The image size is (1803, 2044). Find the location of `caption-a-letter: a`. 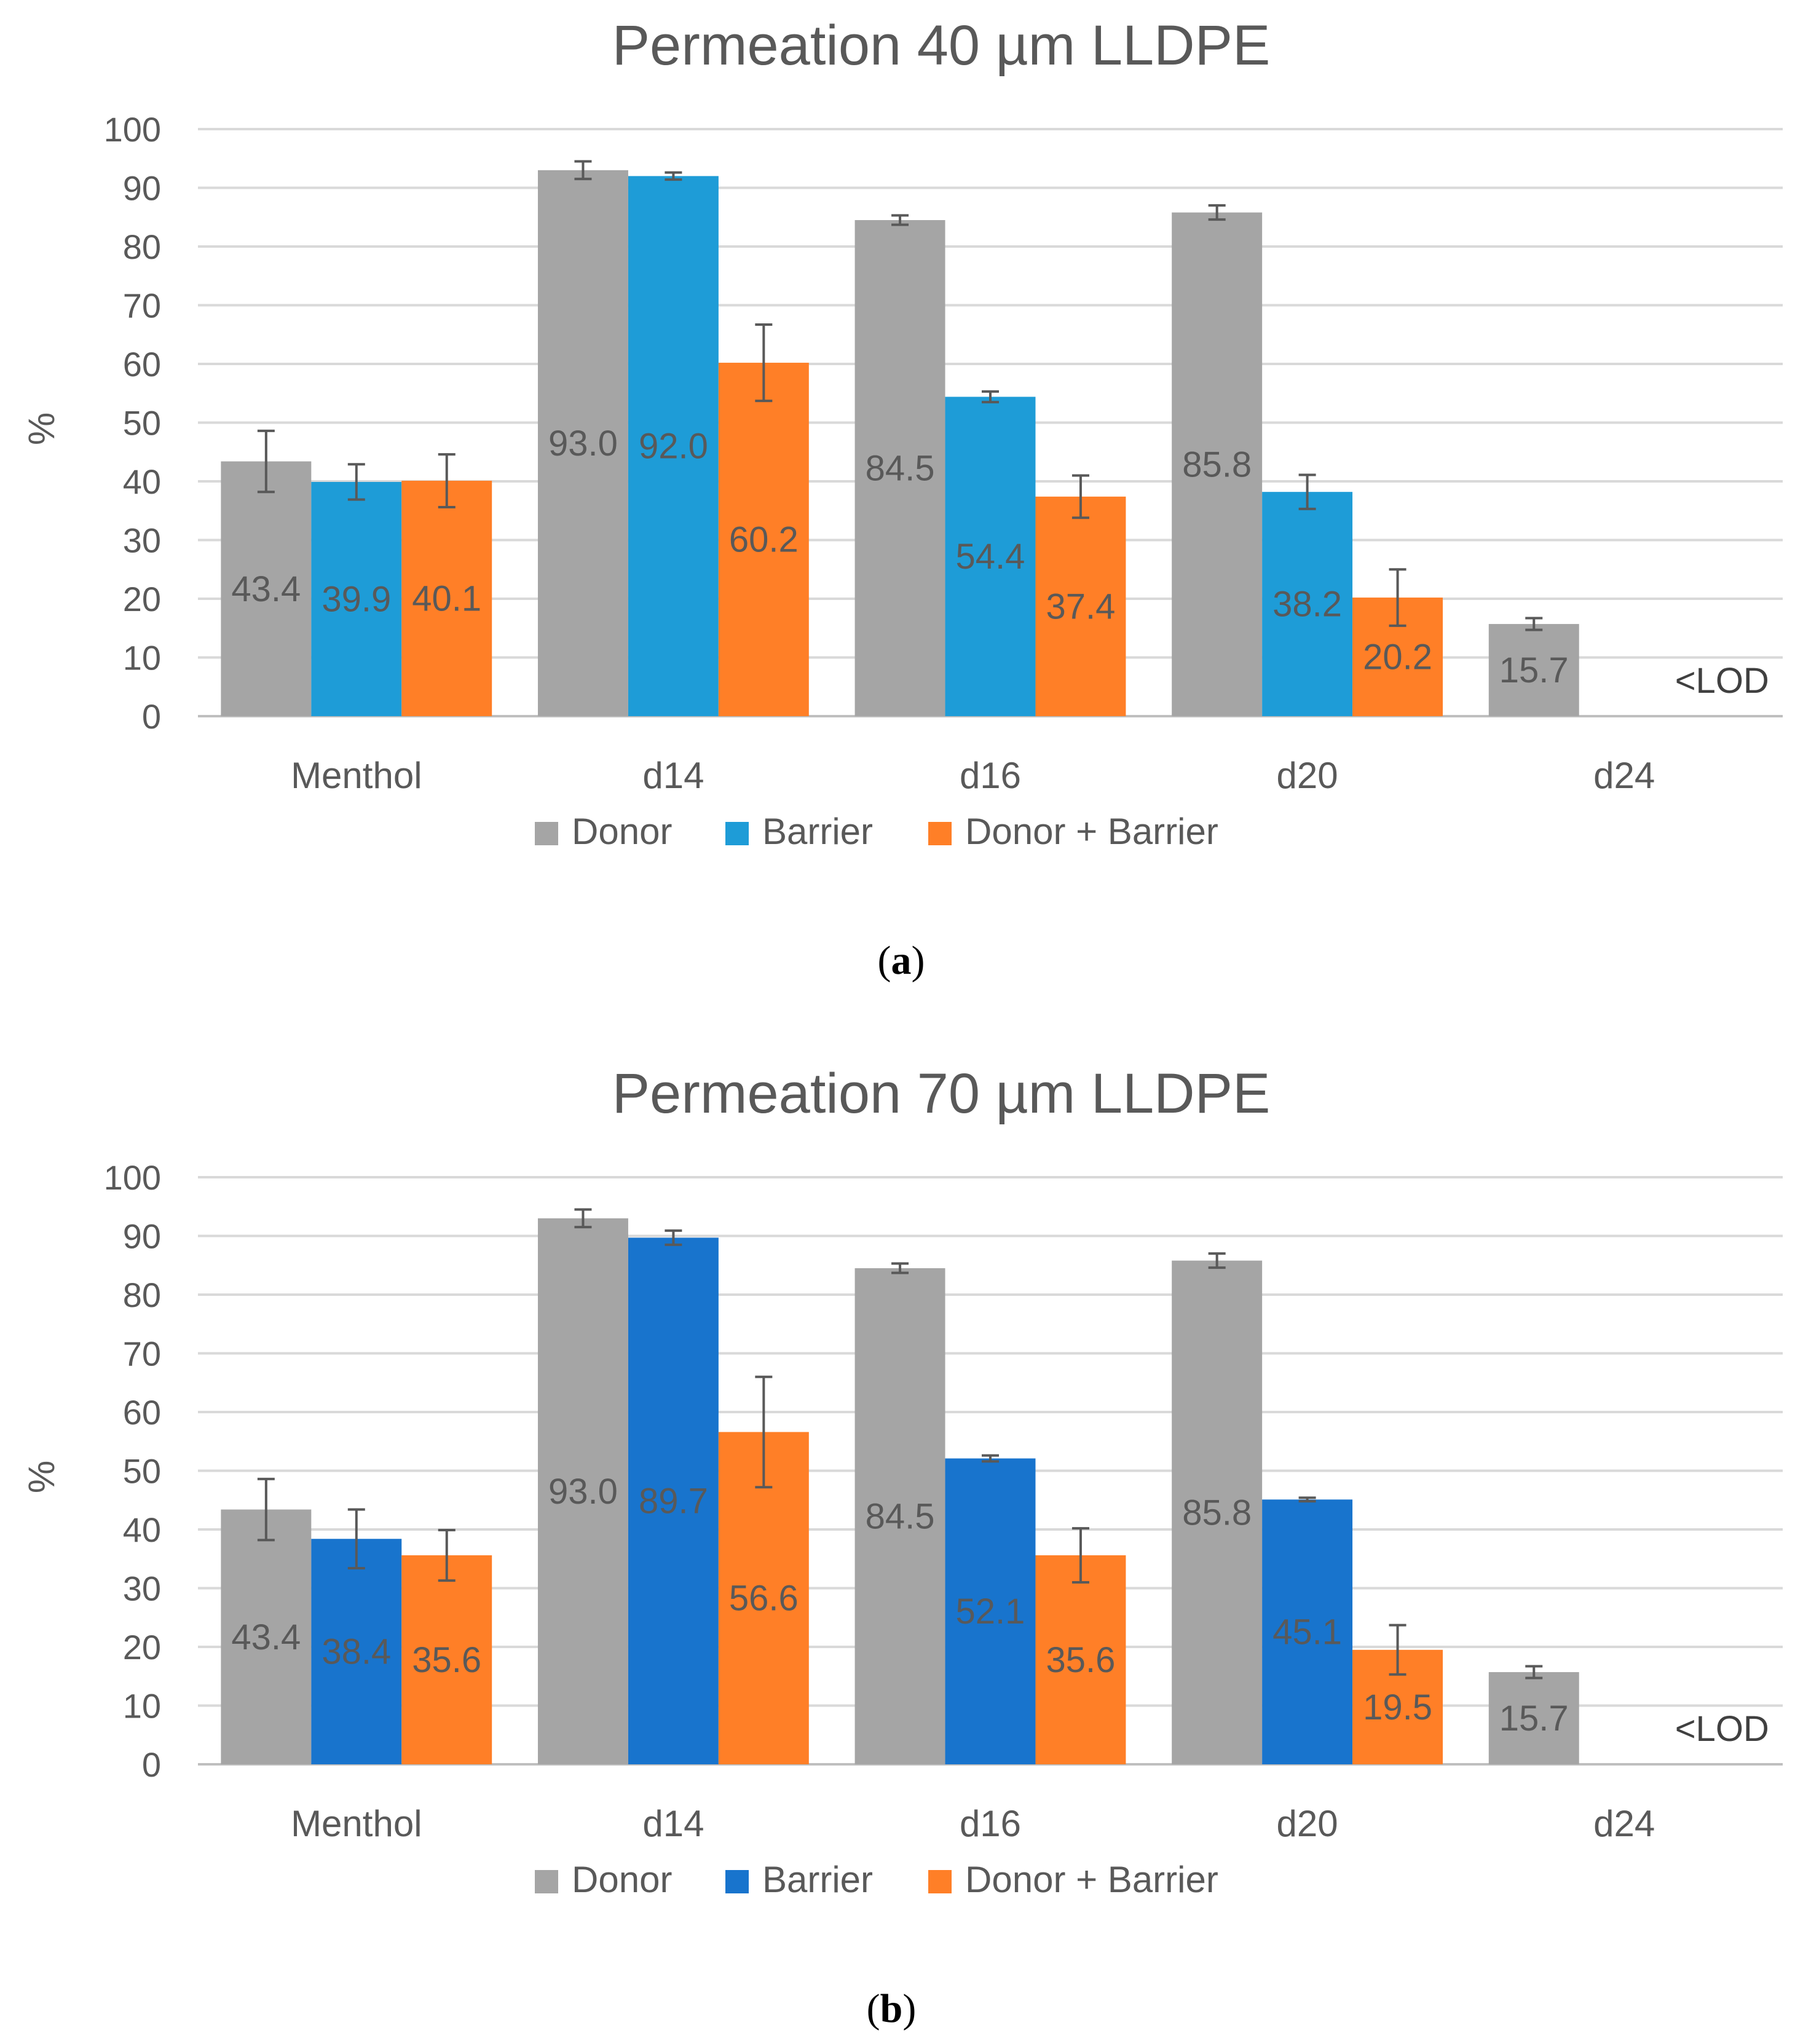

caption-a-letter: a is located at coordinates (901, 960).